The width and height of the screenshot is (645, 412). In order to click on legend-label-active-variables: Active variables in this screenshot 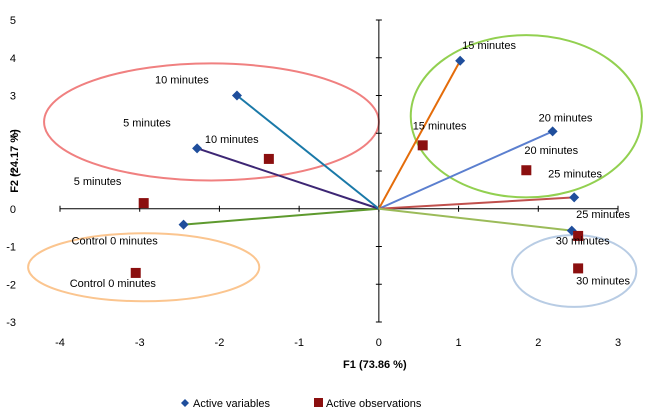, I will do `click(232, 404)`.